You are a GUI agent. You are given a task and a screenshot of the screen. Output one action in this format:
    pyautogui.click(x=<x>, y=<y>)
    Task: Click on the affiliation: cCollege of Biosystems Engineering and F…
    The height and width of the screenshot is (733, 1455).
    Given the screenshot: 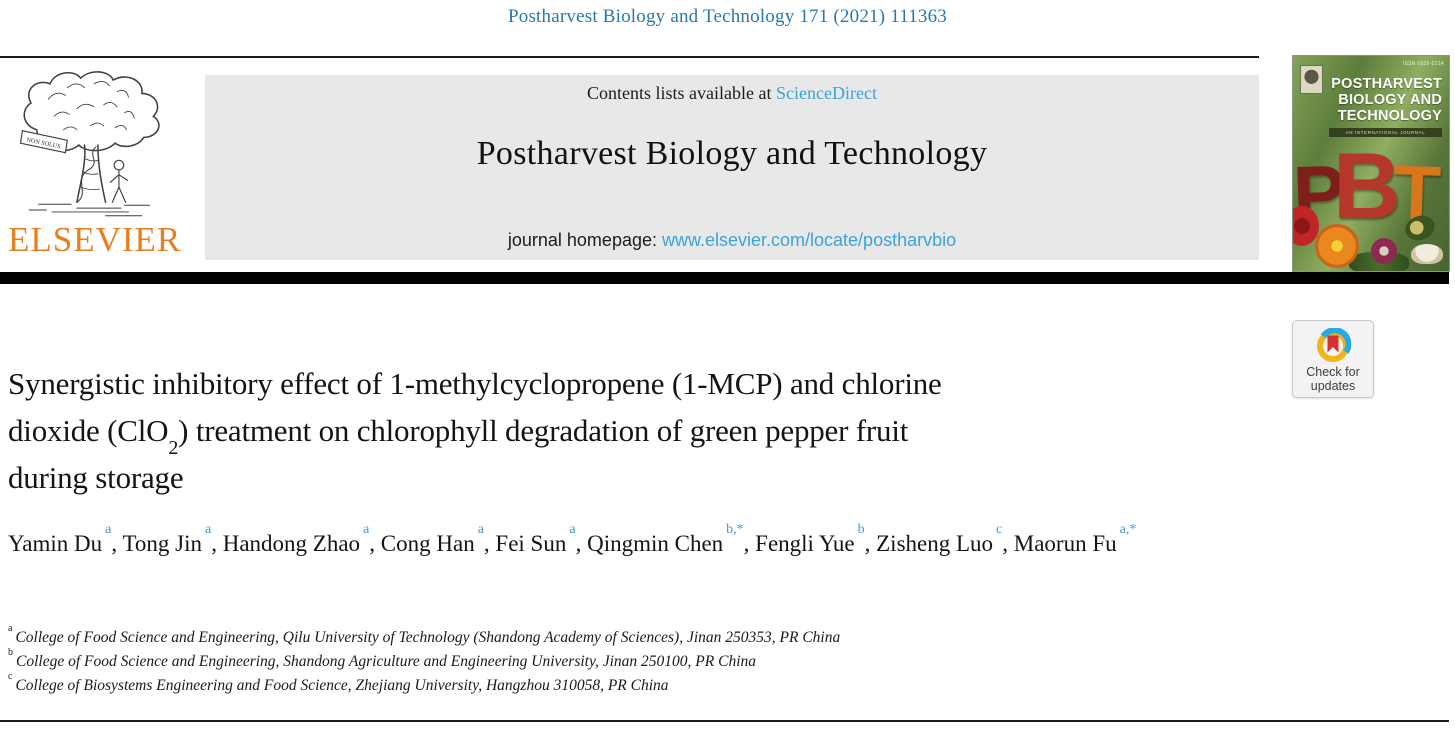 What is the action you would take?
    pyautogui.click(x=338, y=682)
    